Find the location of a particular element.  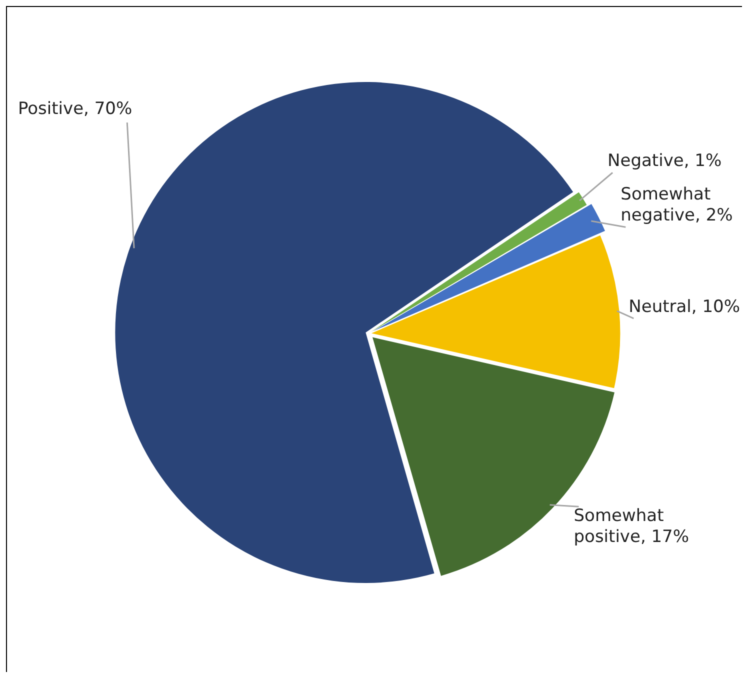

slice-label: Neutral, 10% is located at coordinates (684, 306).